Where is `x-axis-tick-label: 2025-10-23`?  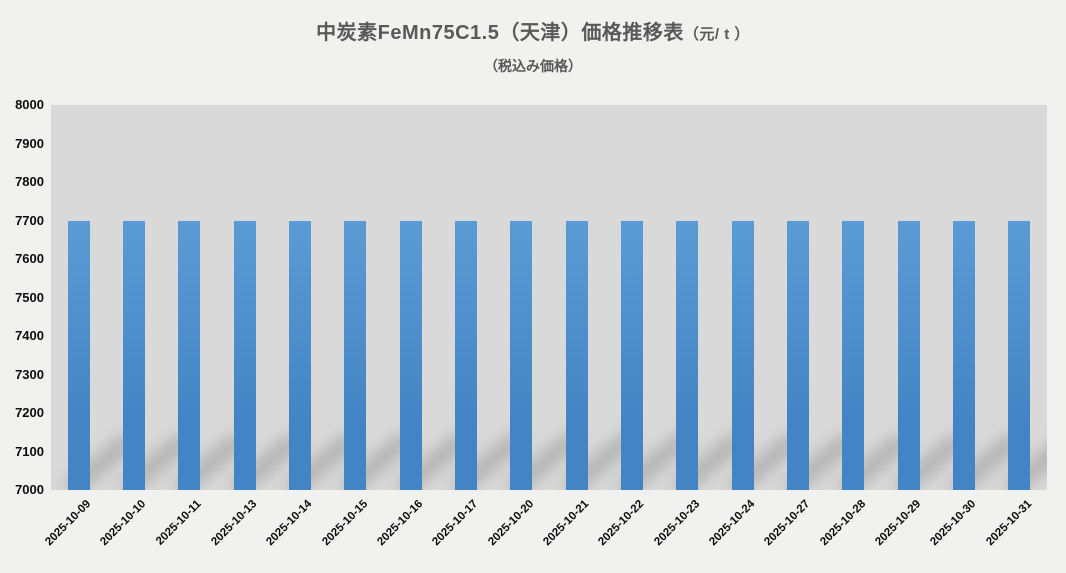 x-axis-tick-label: 2025-10-23 is located at coordinates (676, 523).